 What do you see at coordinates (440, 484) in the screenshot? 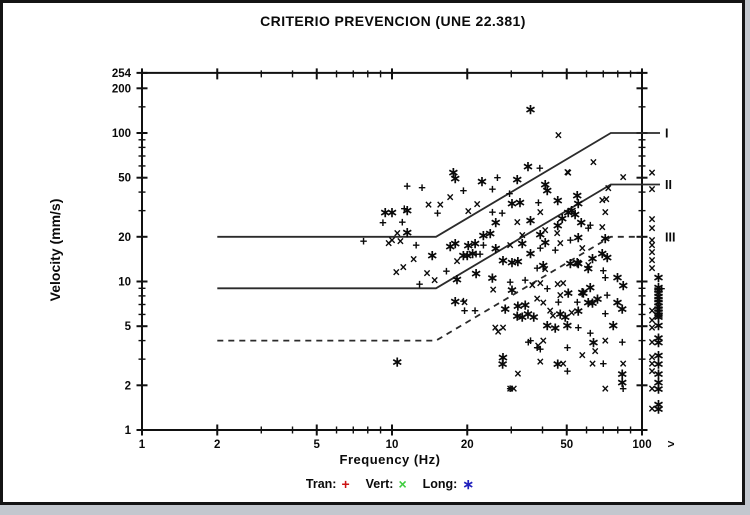
I see `legend-label-long: Long:` at bounding box center [440, 484].